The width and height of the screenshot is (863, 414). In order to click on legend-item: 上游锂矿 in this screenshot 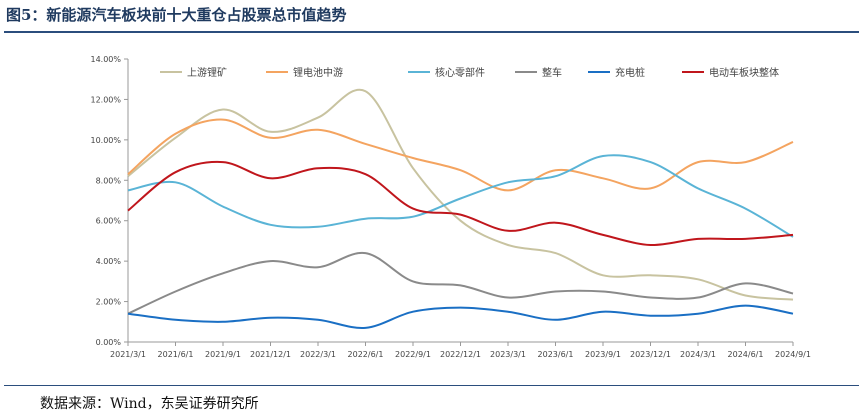, I will do `click(193, 72)`.